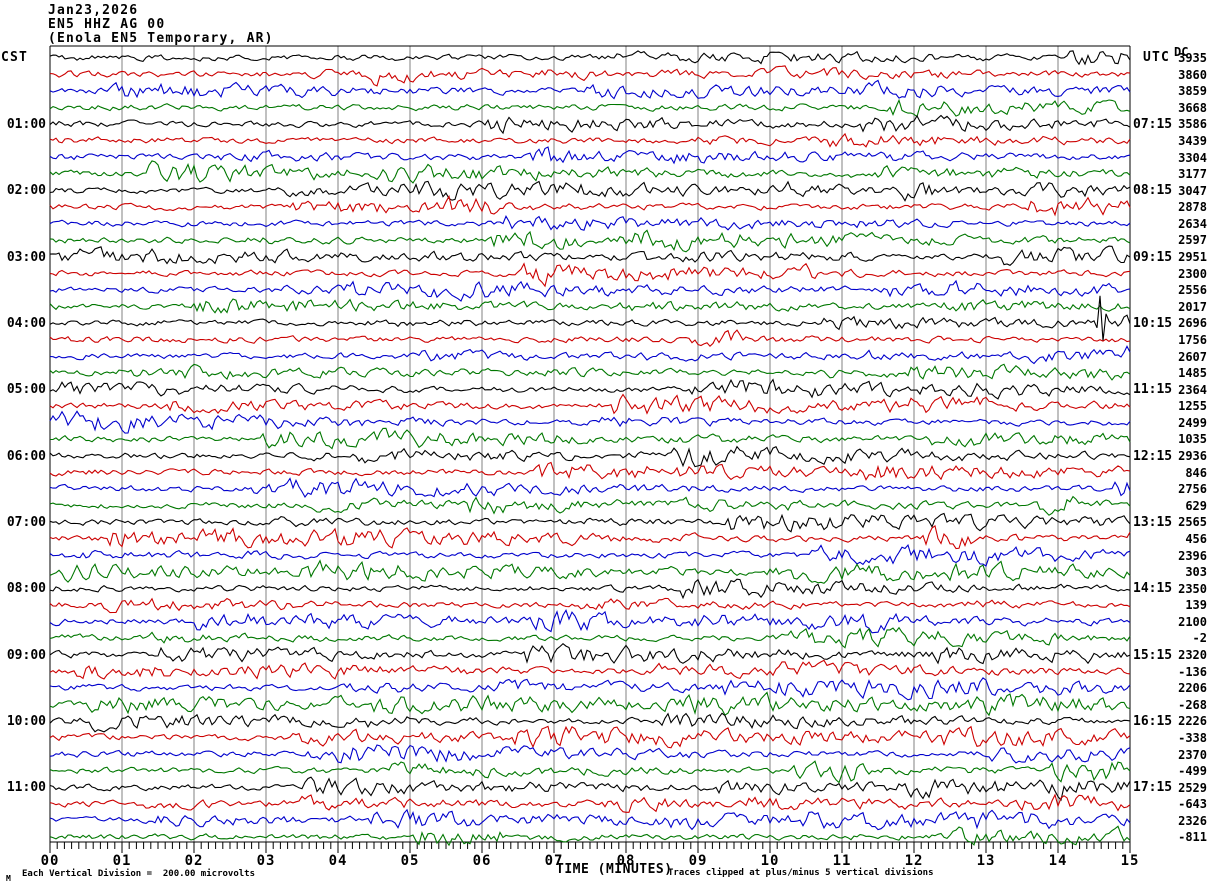  I want to click on left-hour-label: 02:00, so click(26, 191).